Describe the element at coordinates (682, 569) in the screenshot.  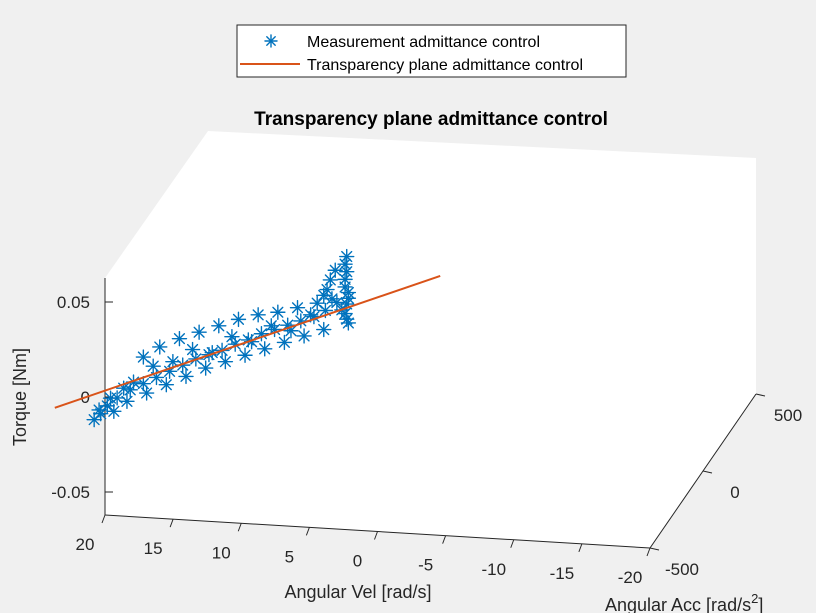
I see `y-tick-label: -500` at that location.